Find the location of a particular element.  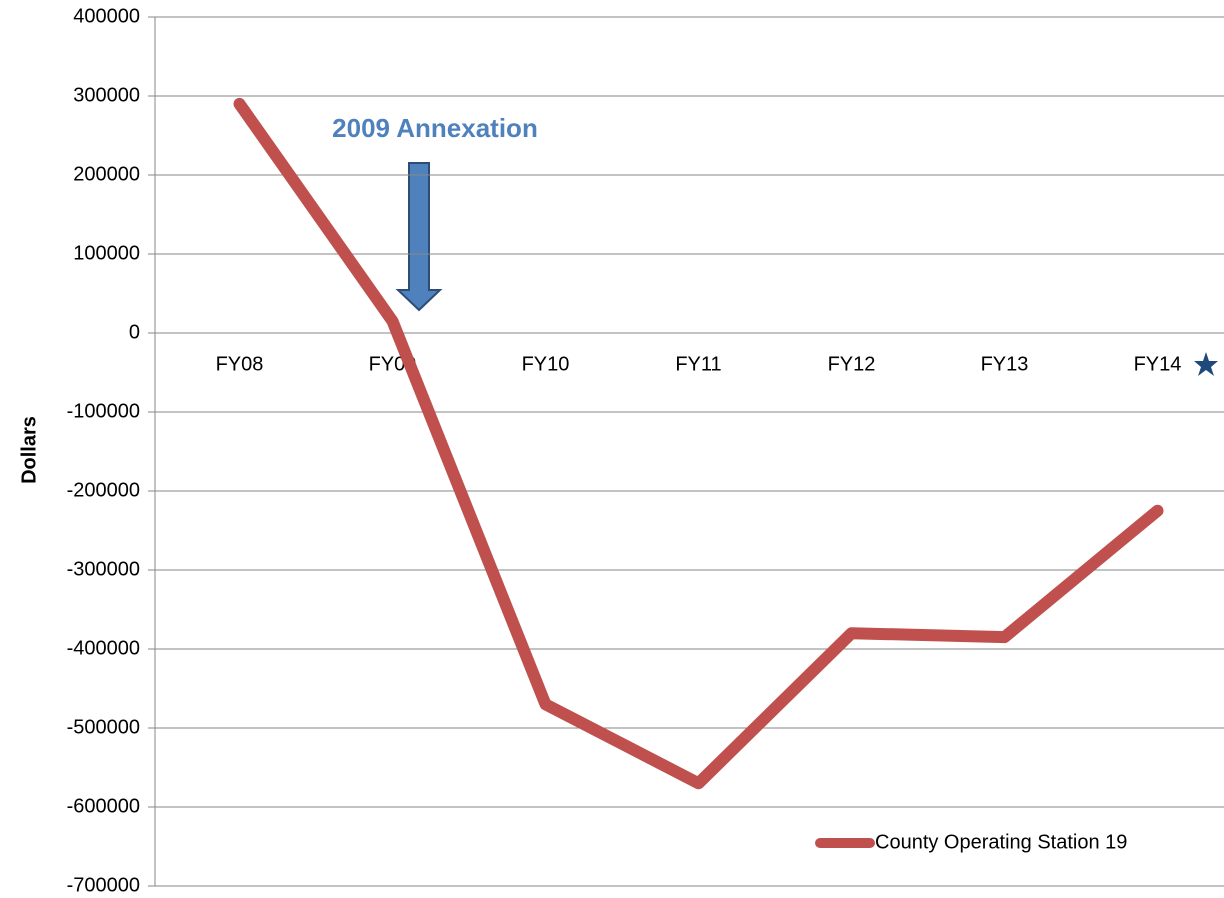

y-axis-label: Dollars is located at coordinates (29, 450).